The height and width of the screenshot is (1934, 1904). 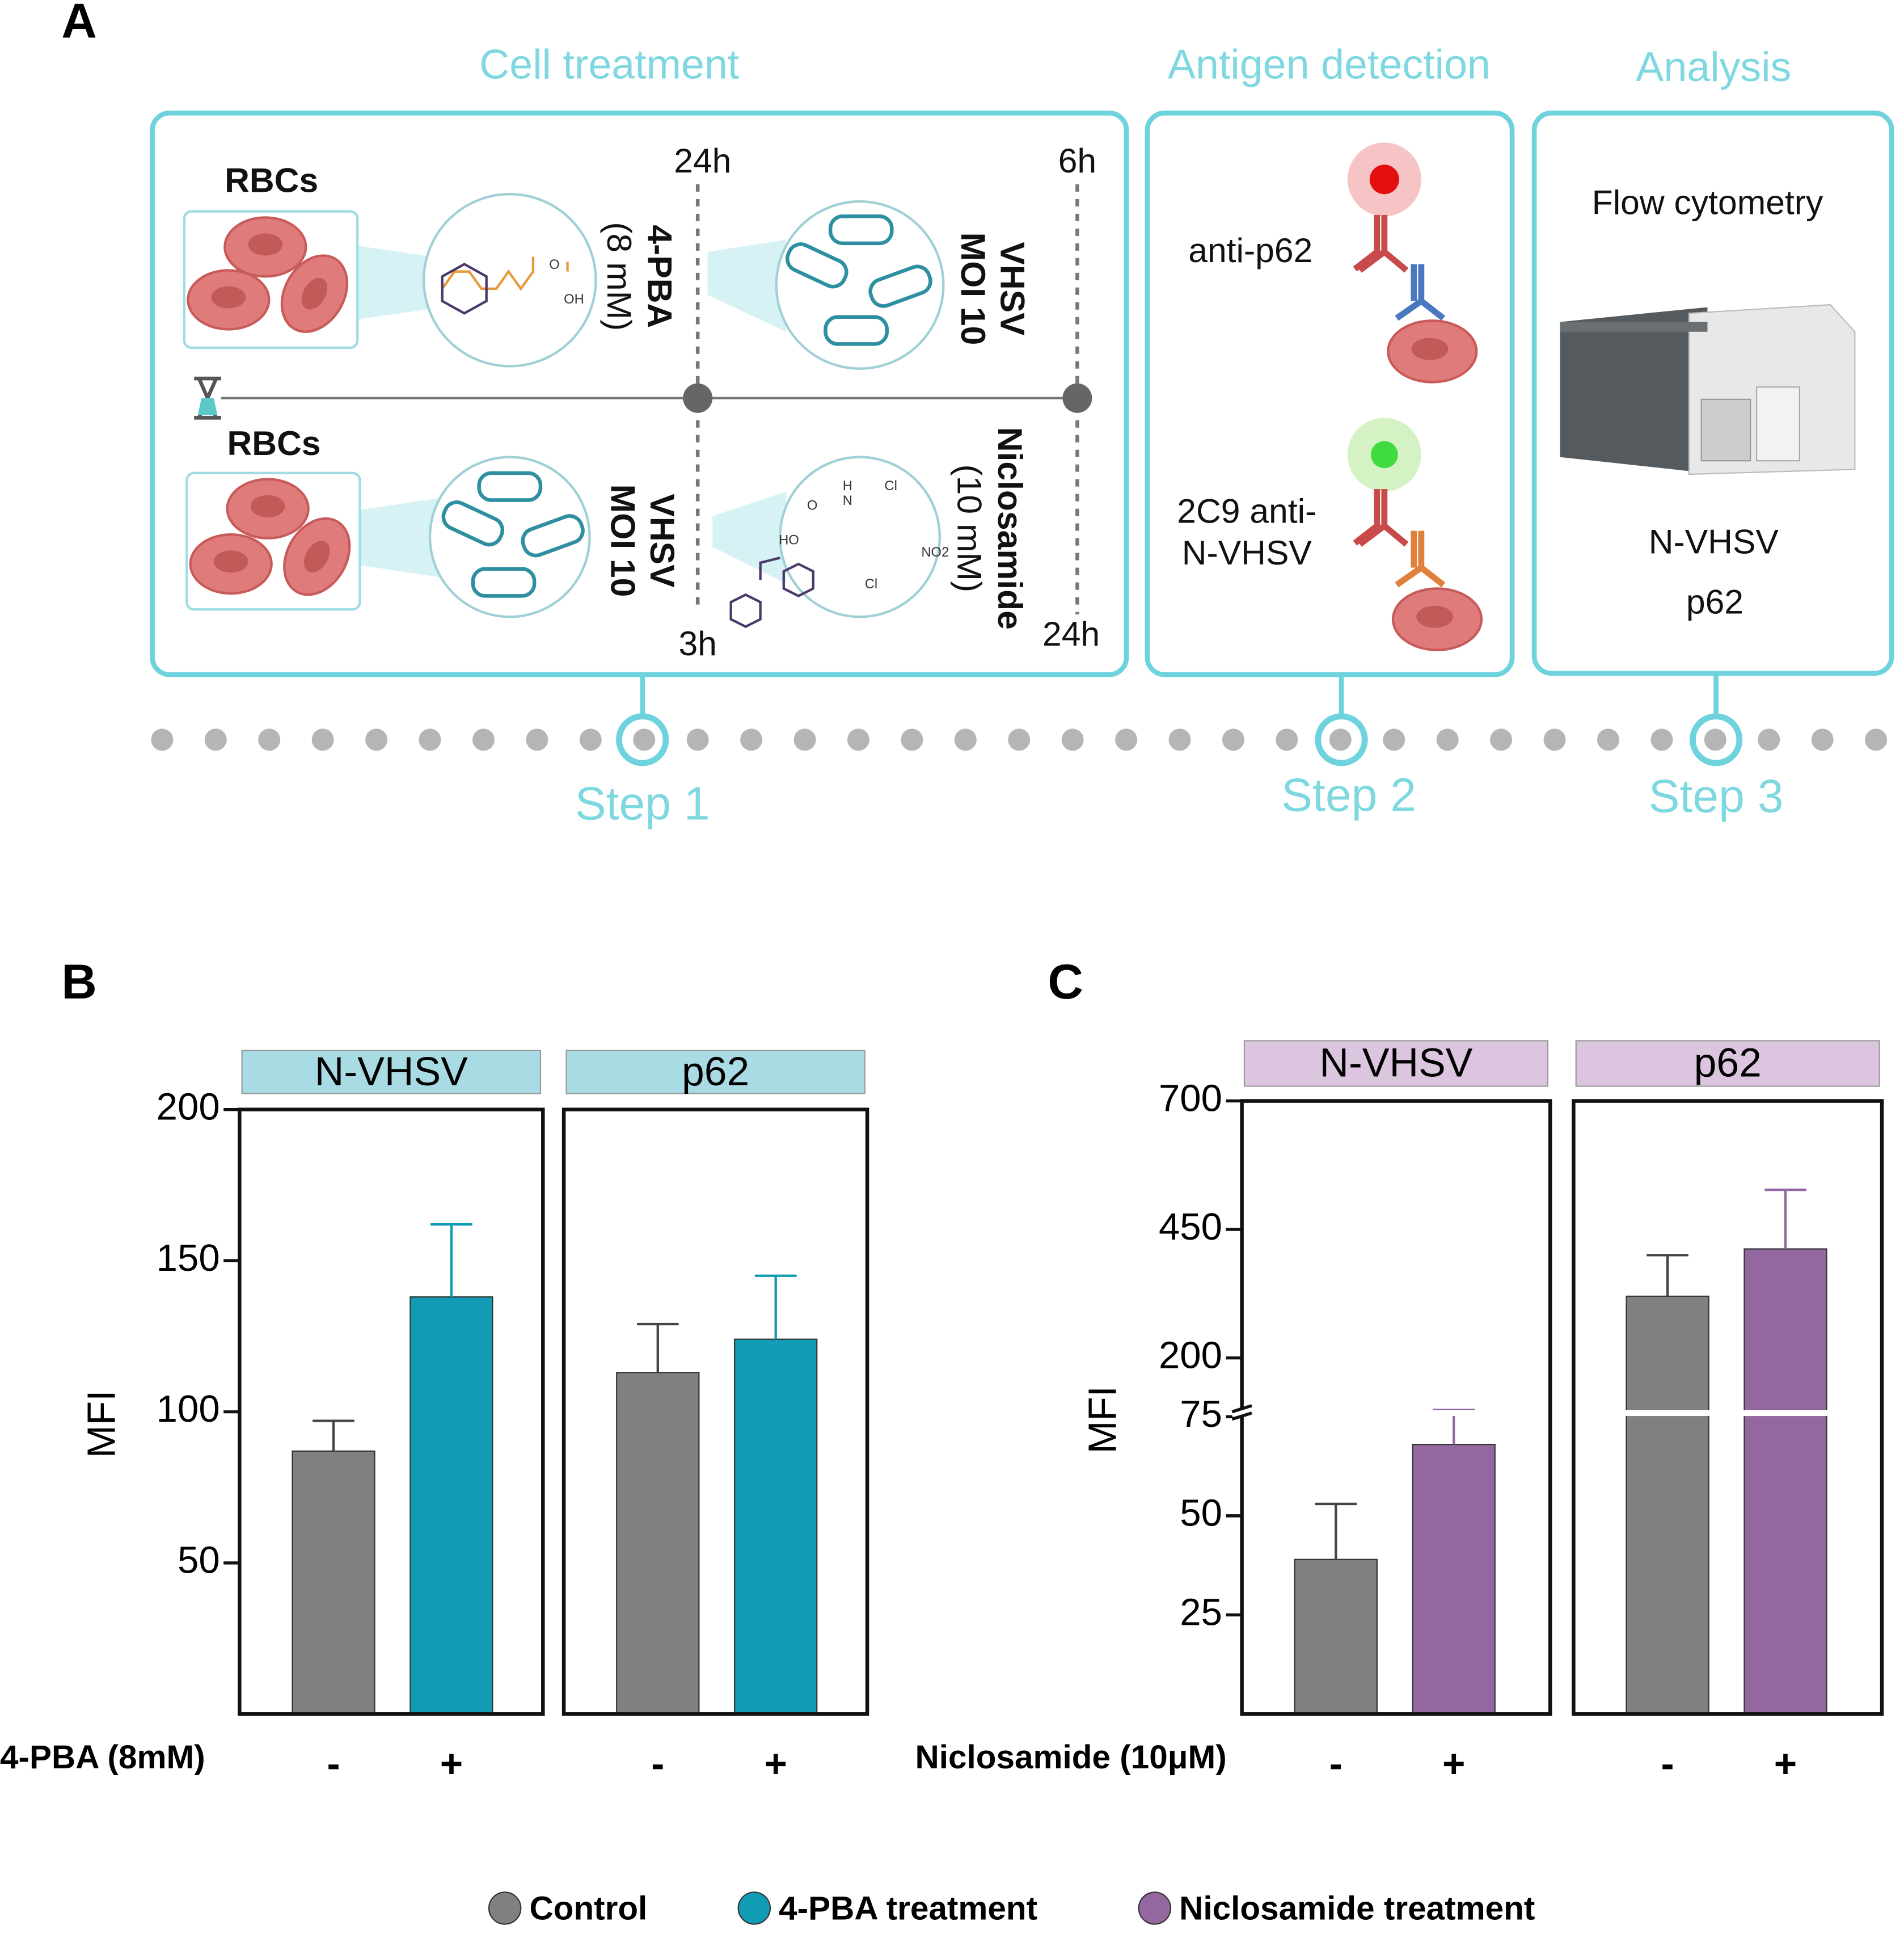 What do you see at coordinates (1010, 528) in the screenshot?
I see `drug-name: Niclosamide` at bounding box center [1010, 528].